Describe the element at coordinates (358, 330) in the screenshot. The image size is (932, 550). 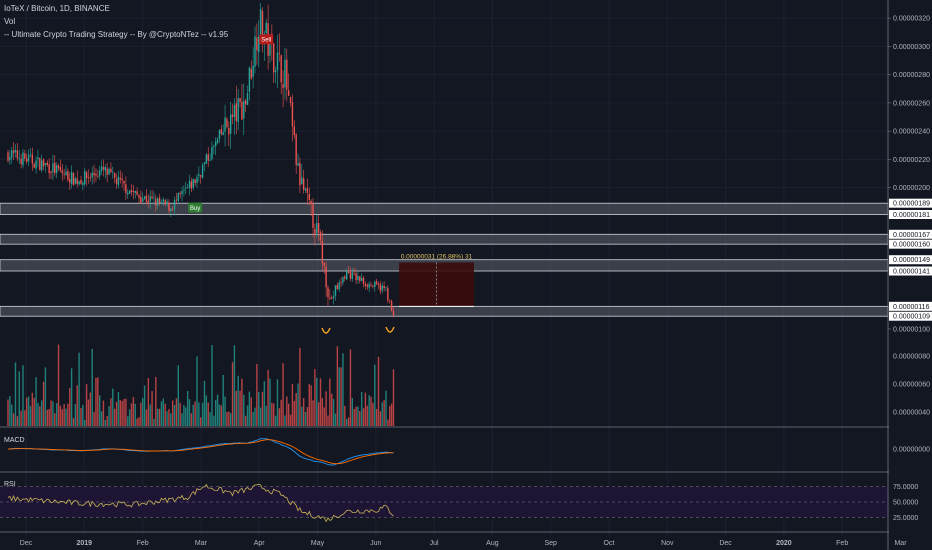
I see `pattern-curves` at that location.